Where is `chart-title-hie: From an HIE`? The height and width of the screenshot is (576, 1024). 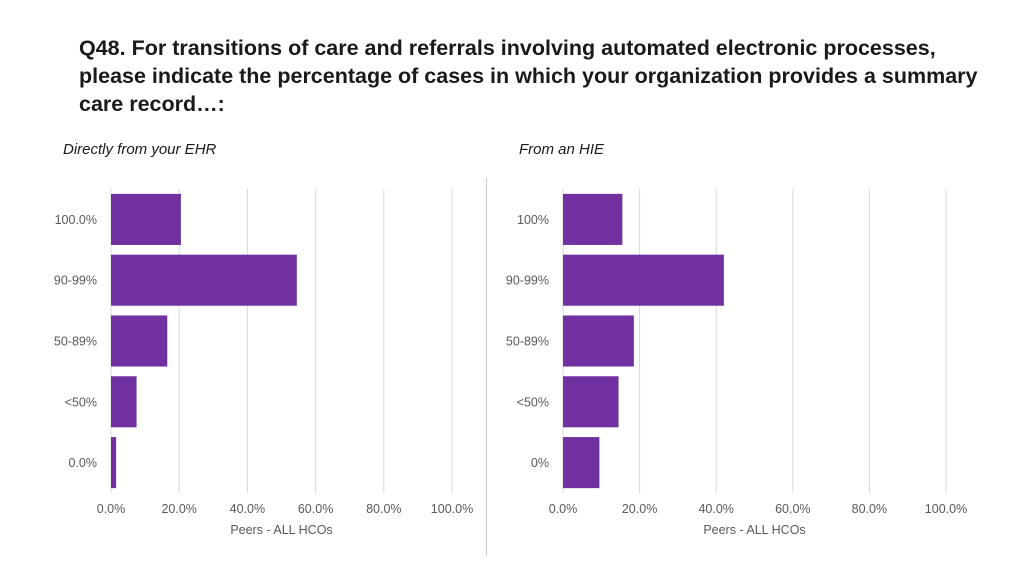 chart-title-hie: From an HIE is located at coordinates (562, 149).